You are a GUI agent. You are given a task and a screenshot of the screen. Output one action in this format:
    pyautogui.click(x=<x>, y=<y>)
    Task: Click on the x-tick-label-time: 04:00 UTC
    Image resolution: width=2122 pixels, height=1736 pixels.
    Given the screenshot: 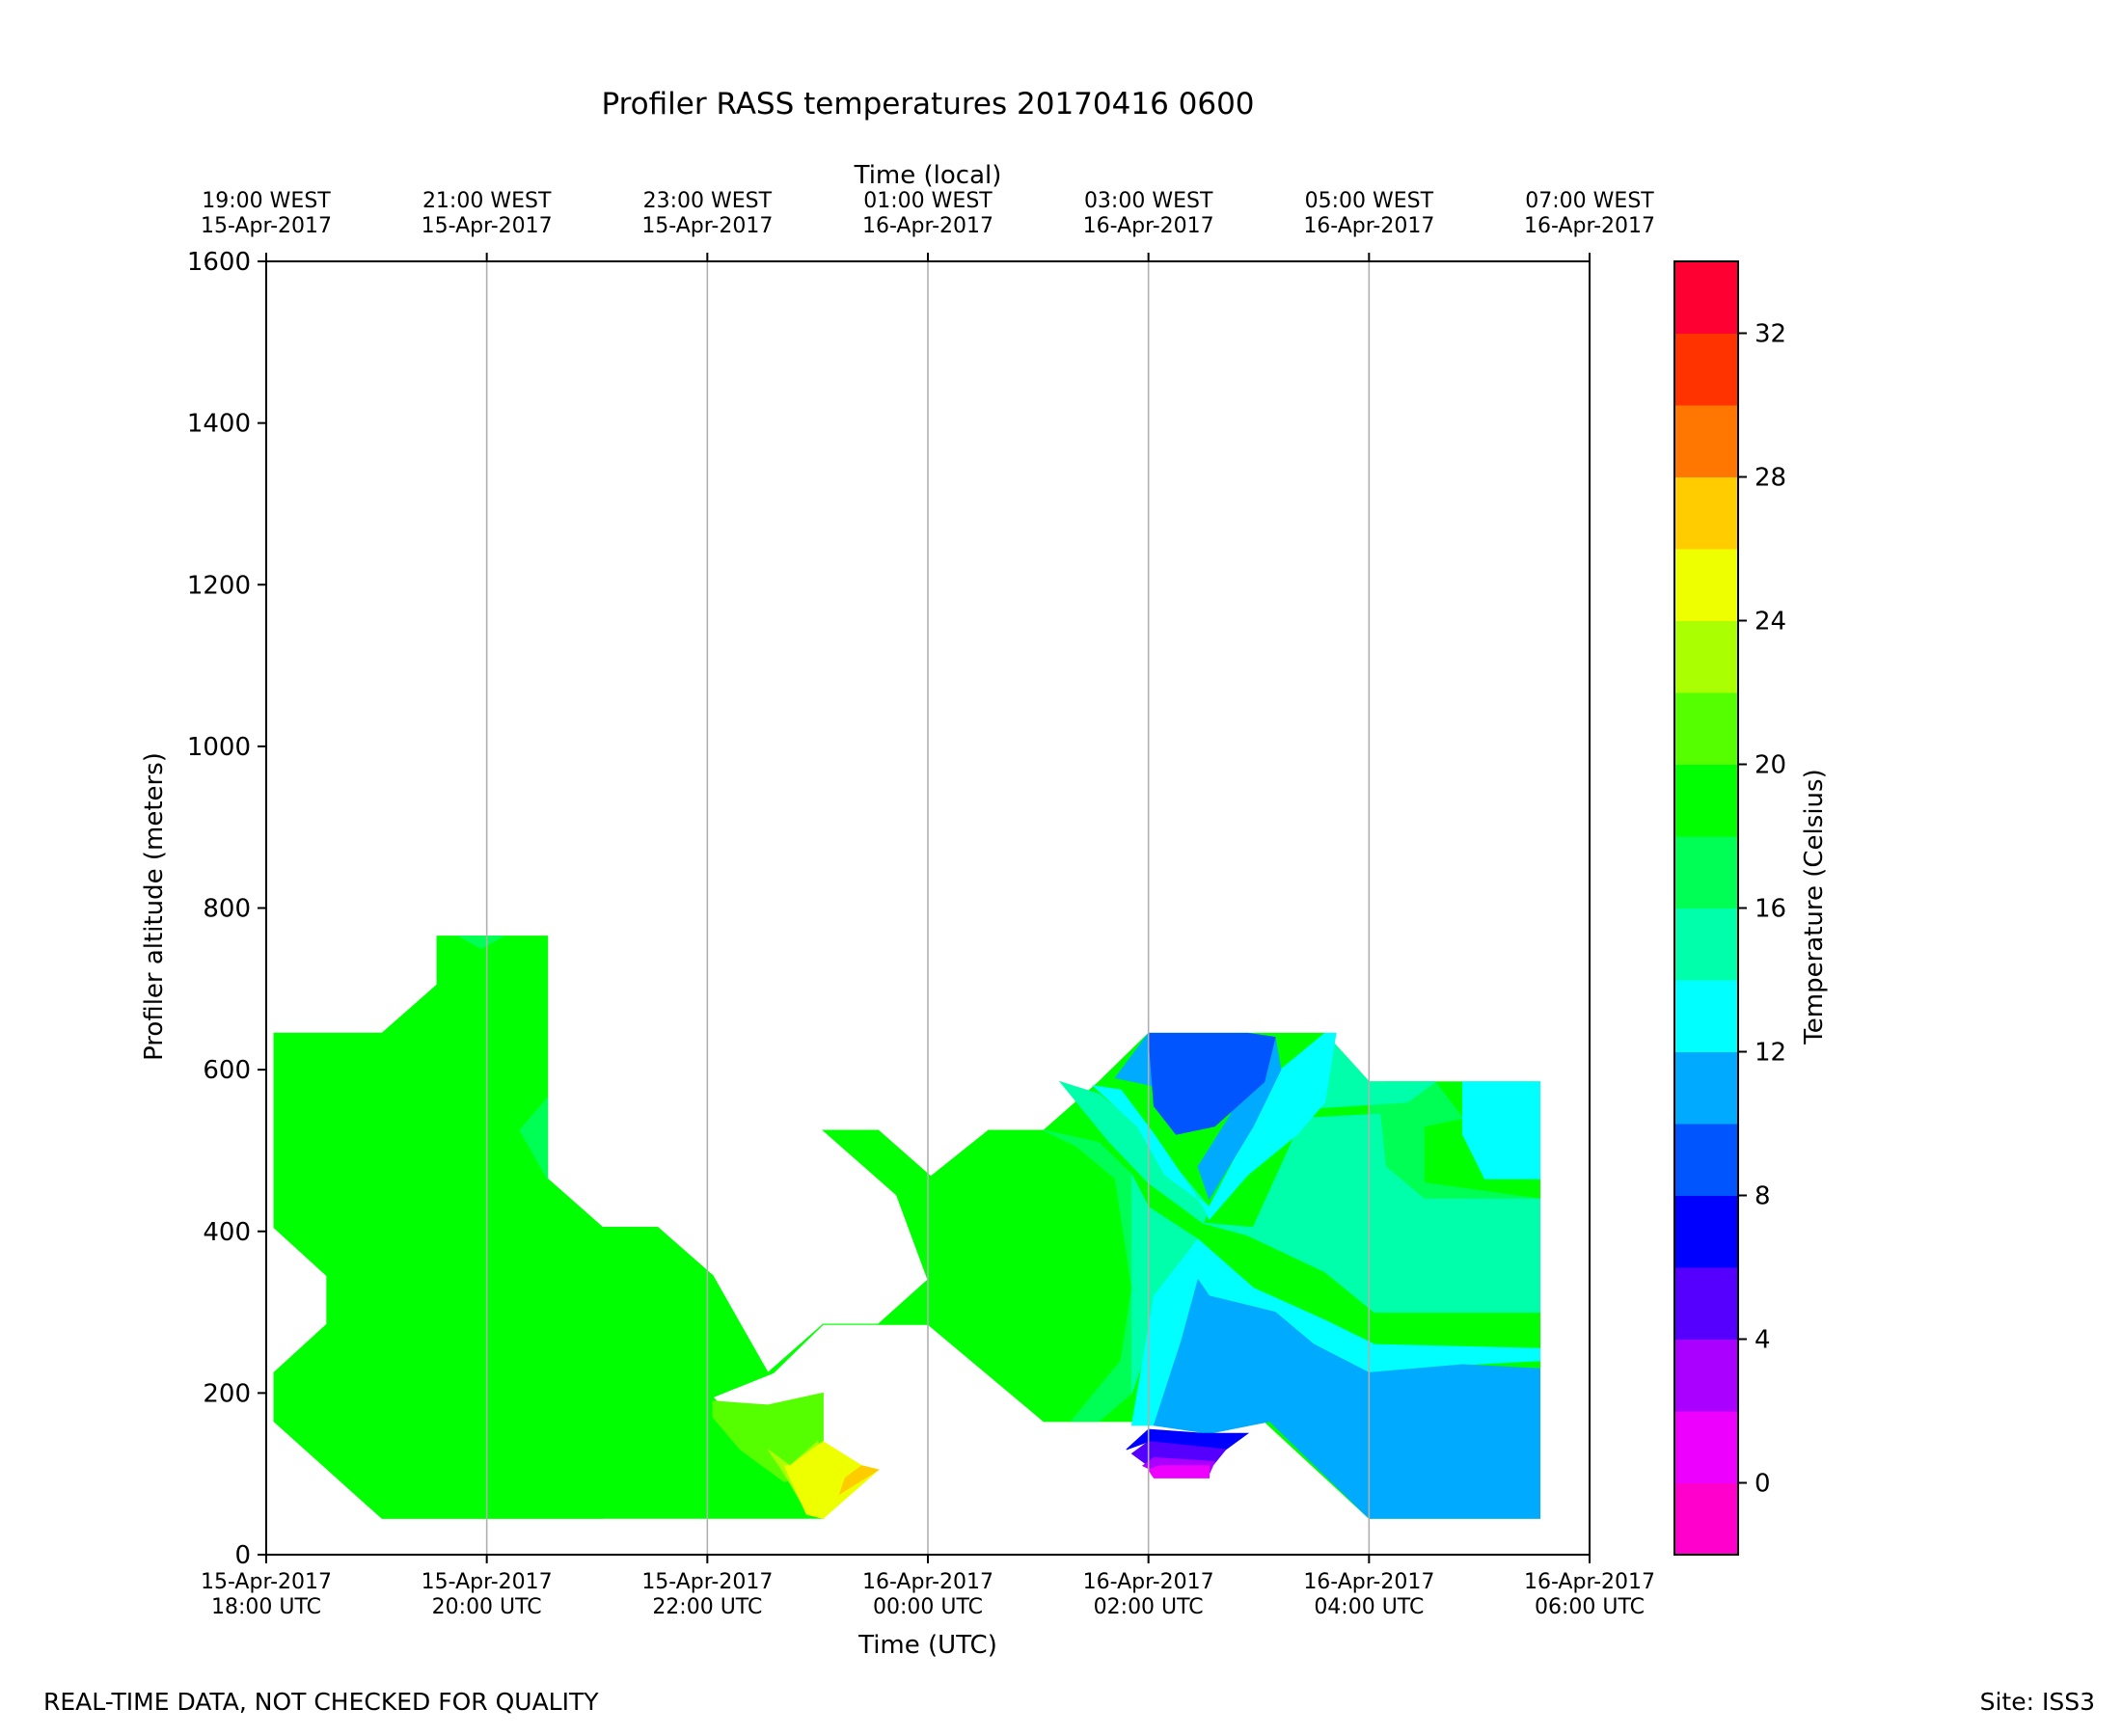 What is the action you would take?
    pyautogui.click(x=1369, y=1607)
    